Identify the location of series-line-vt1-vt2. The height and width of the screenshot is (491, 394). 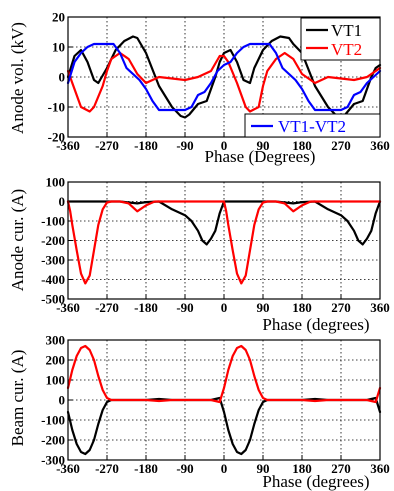
(224, 77).